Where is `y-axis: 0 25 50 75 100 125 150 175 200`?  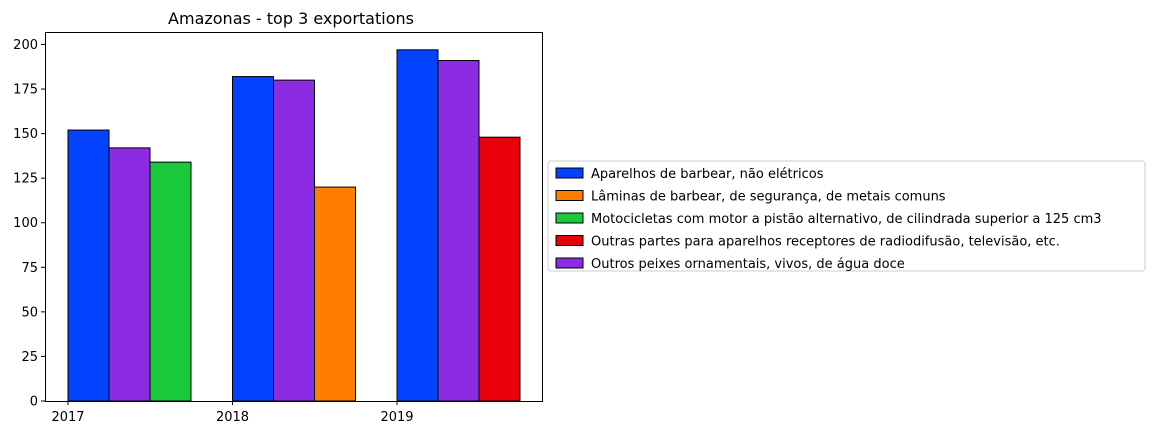 y-axis: 0 25 50 75 100 125 150 175 200 is located at coordinates (29, 224).